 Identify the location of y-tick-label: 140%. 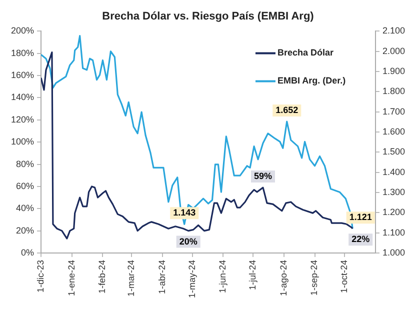
(22, 97).